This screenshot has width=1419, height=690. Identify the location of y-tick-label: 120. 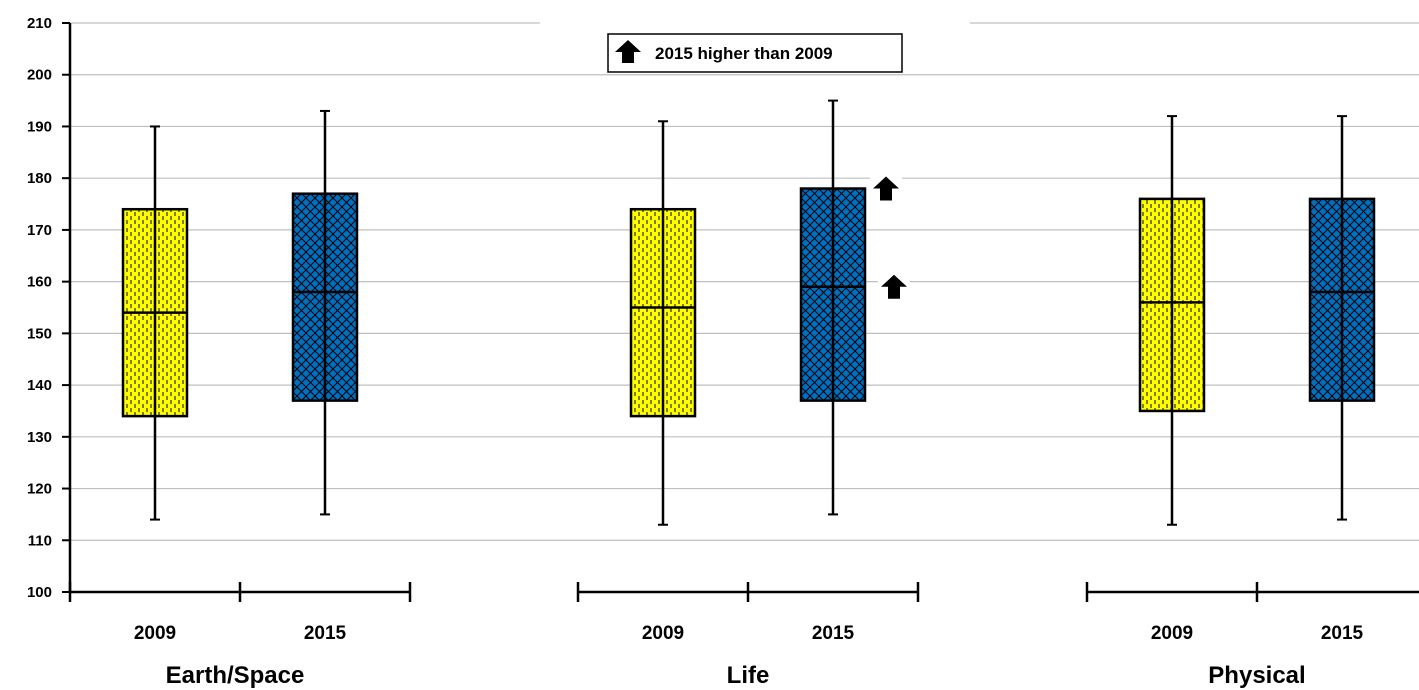
(39, 489).